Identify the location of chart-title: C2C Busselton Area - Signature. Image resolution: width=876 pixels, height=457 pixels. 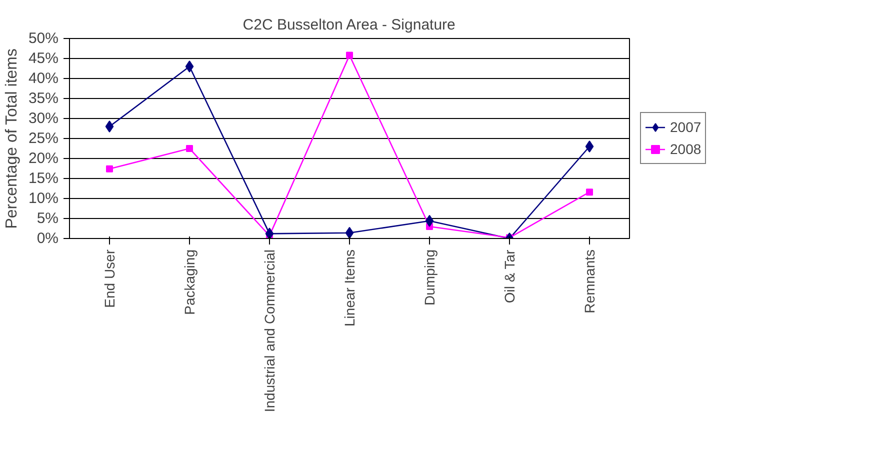
(349, 25).